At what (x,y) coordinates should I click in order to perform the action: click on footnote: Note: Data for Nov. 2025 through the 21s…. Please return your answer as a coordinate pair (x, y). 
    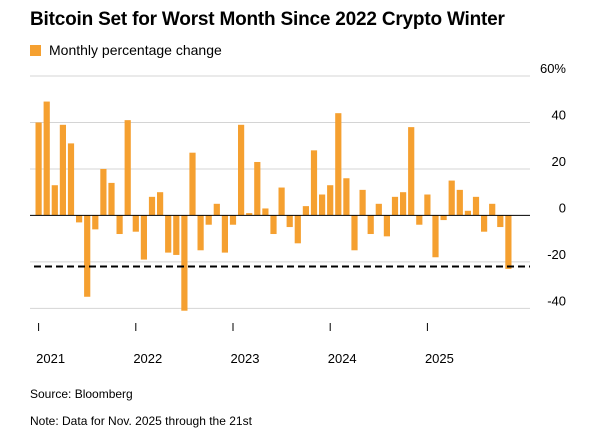
    Looking at the image, I should click on (141, 421).